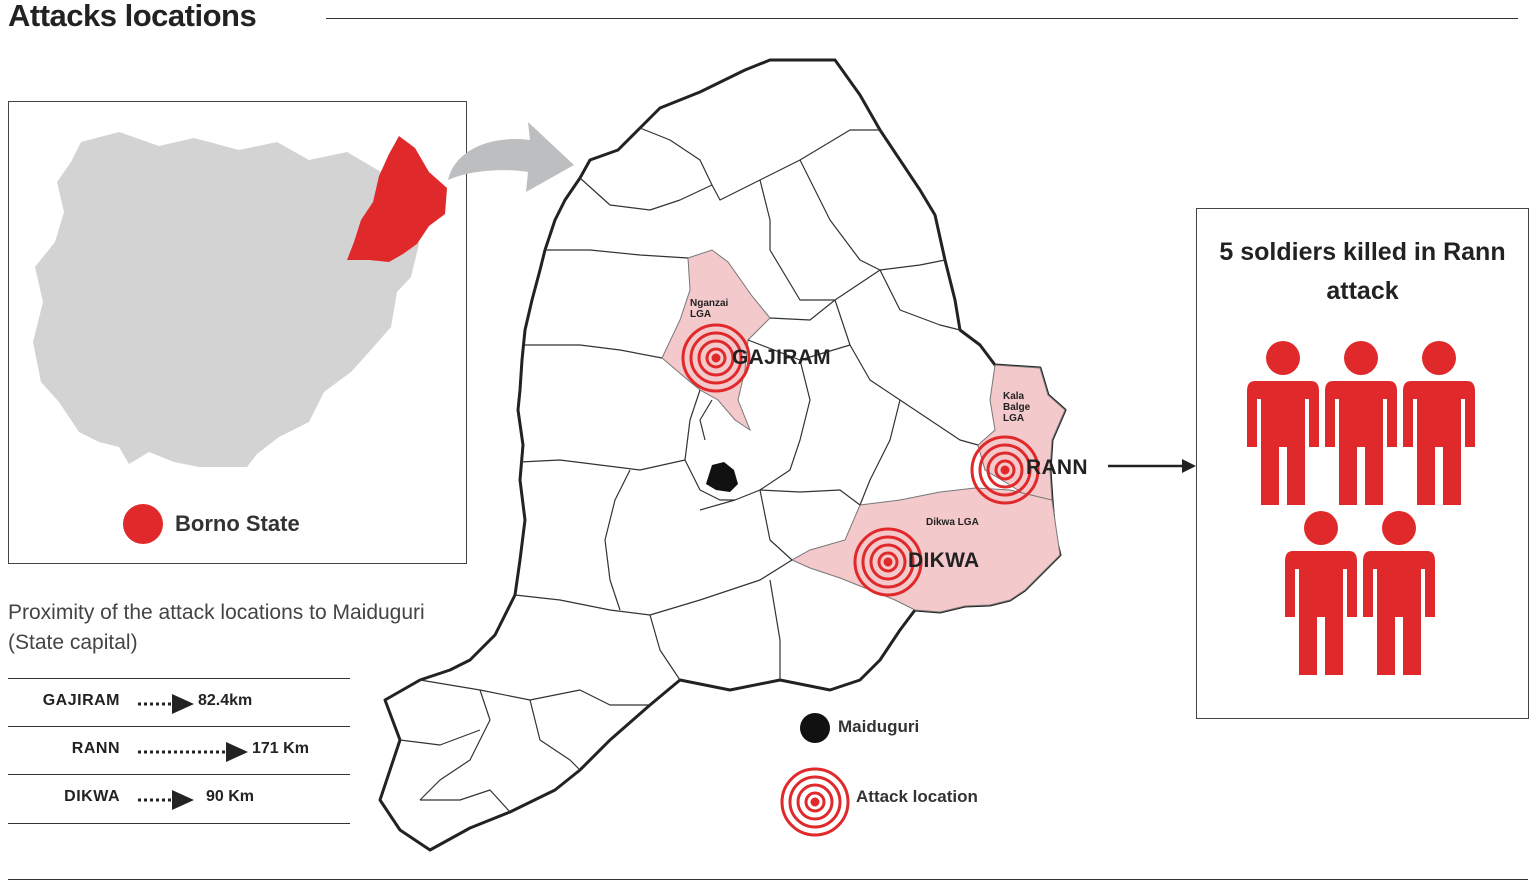  I want to click on borno-state-shape, so click(397, 199).